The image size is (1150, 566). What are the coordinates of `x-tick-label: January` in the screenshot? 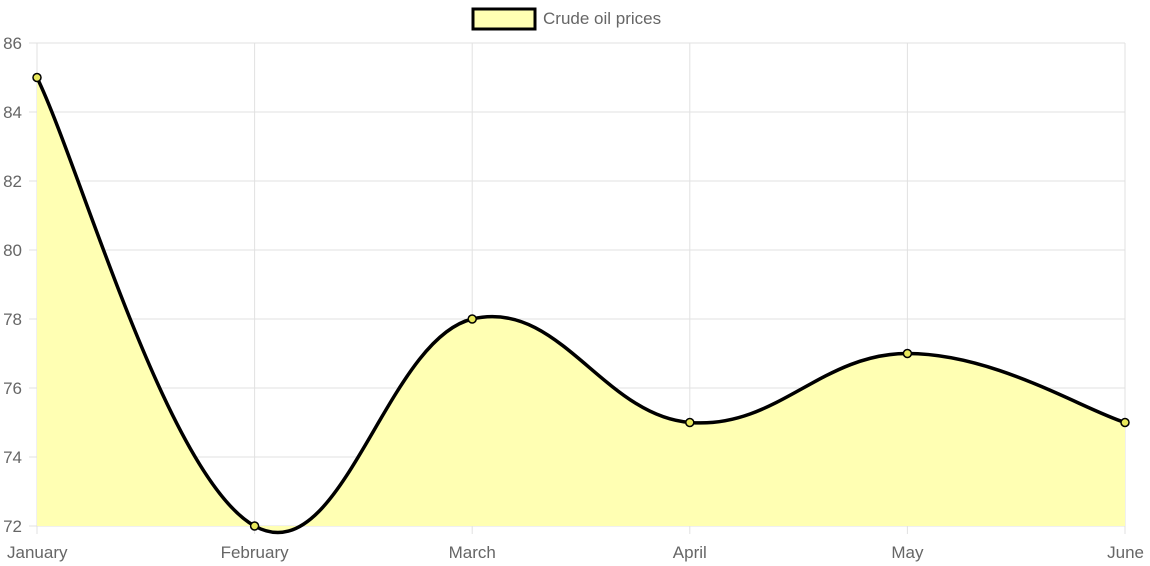 It's located at (37, 552).